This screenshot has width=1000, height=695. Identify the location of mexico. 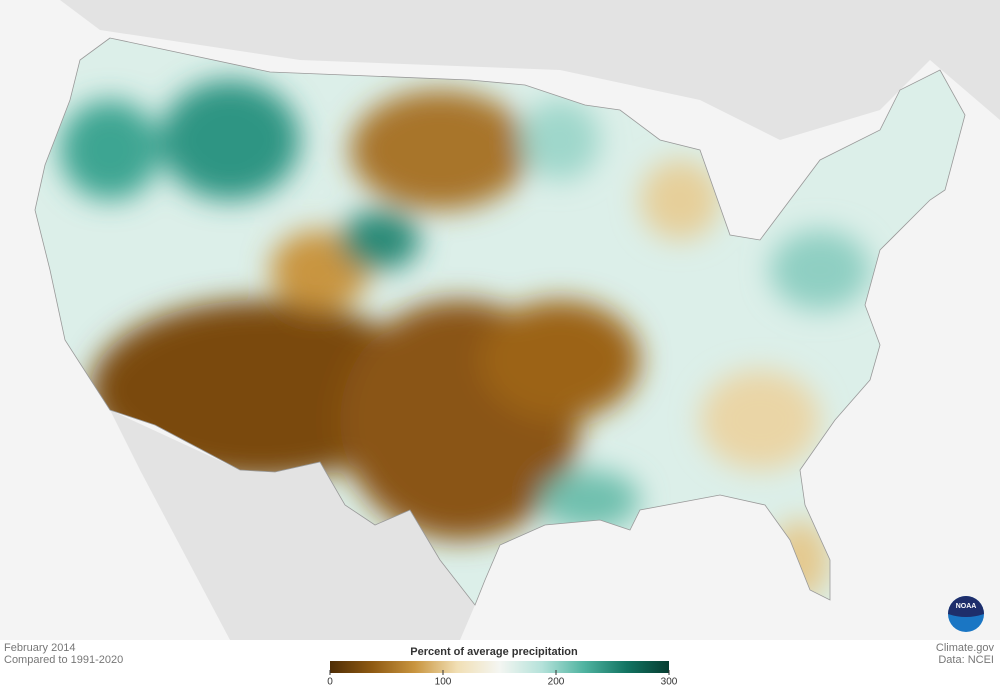
(292, 525).